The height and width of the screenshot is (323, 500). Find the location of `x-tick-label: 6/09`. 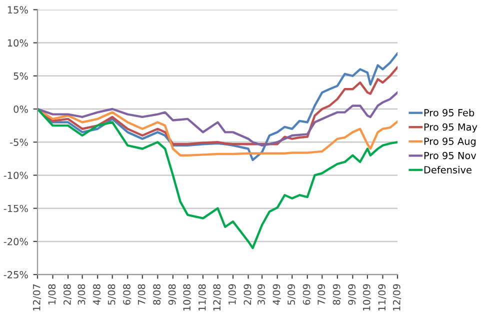

x-tick-label: 6/09 is located at coordinates (306, 294).